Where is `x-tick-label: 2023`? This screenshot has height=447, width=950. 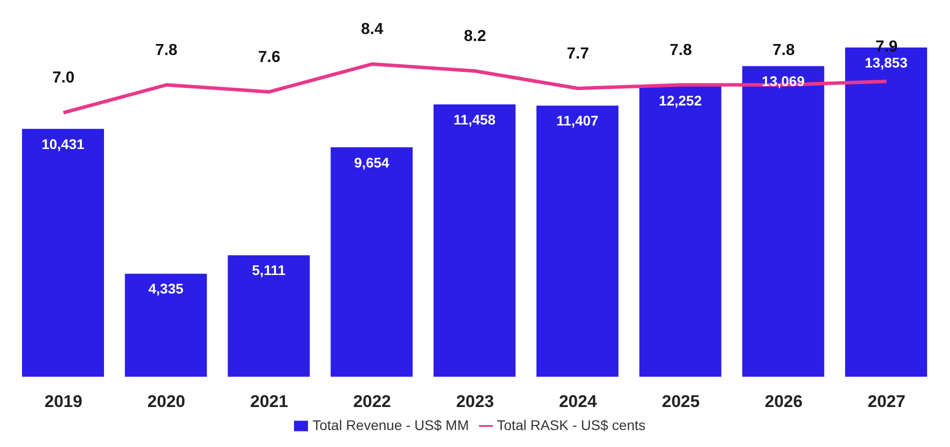 x-tick-label: 2023 is located at coordinates (475, 401).